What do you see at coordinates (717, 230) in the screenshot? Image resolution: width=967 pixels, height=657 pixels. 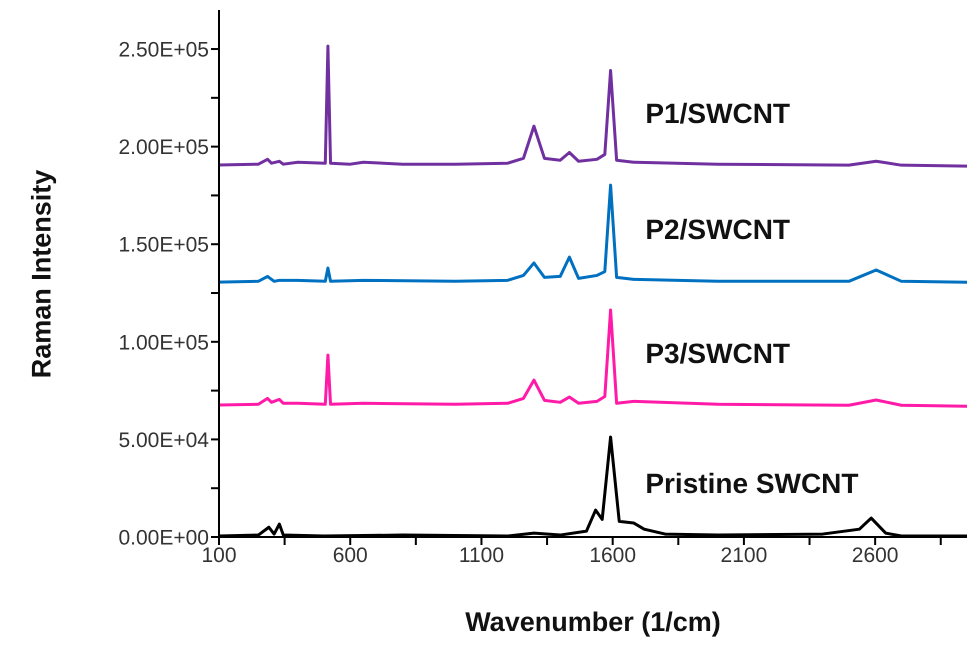 I see `series-label: P2/SWCNT` at bounding box center [717, 230].